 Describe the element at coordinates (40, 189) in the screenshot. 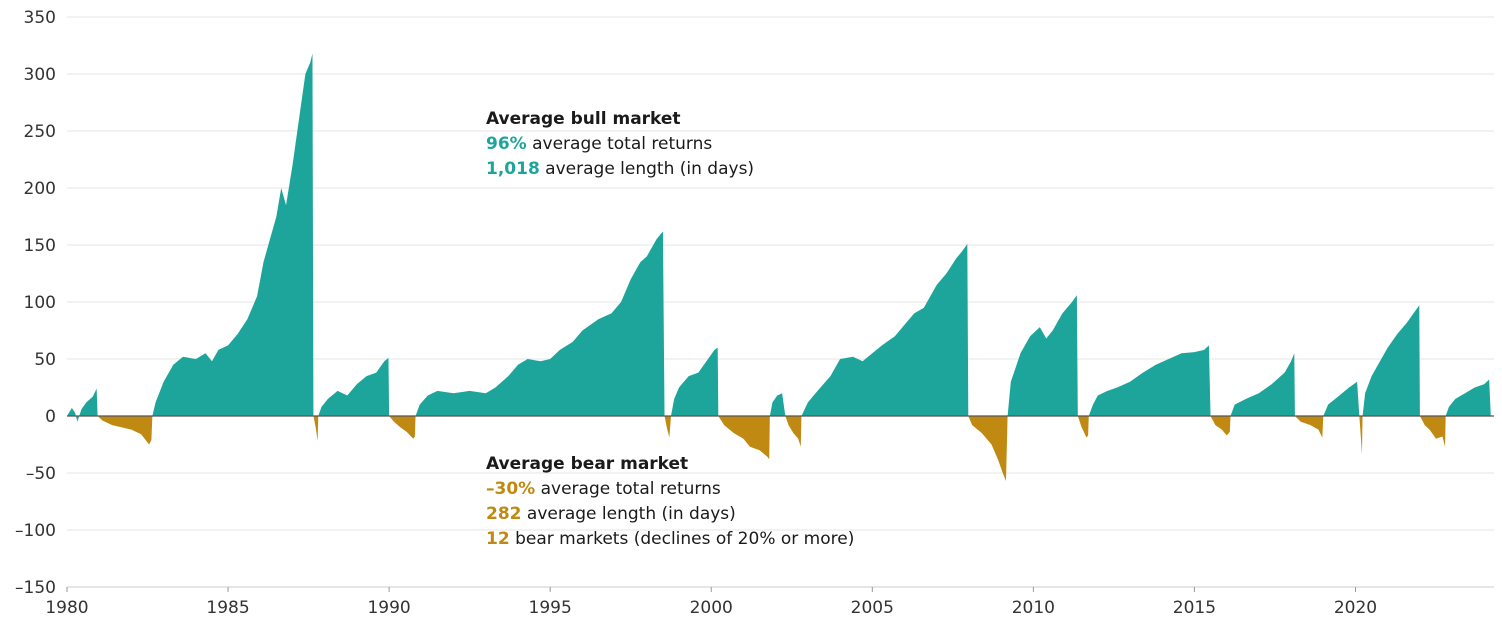

I see `y-tick-label: 200` at that location.